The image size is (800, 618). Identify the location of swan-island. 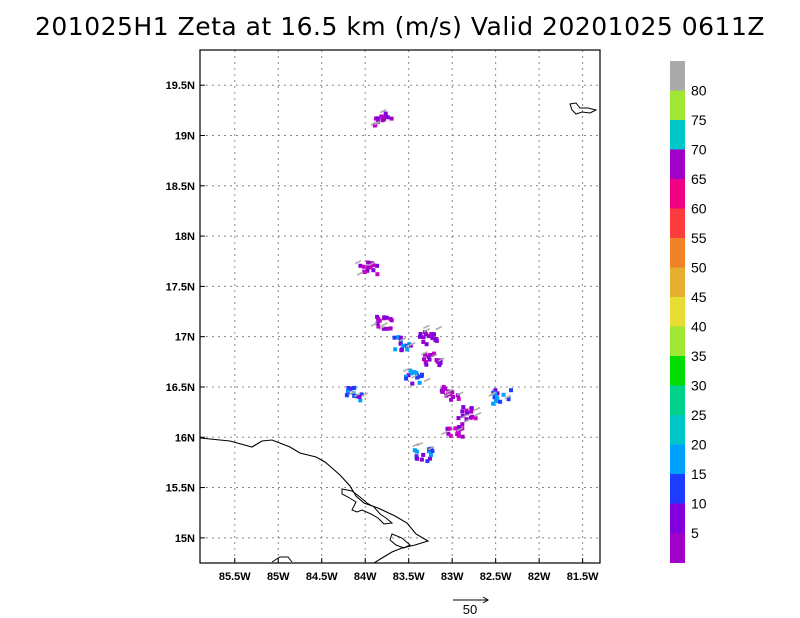
(583, 108).